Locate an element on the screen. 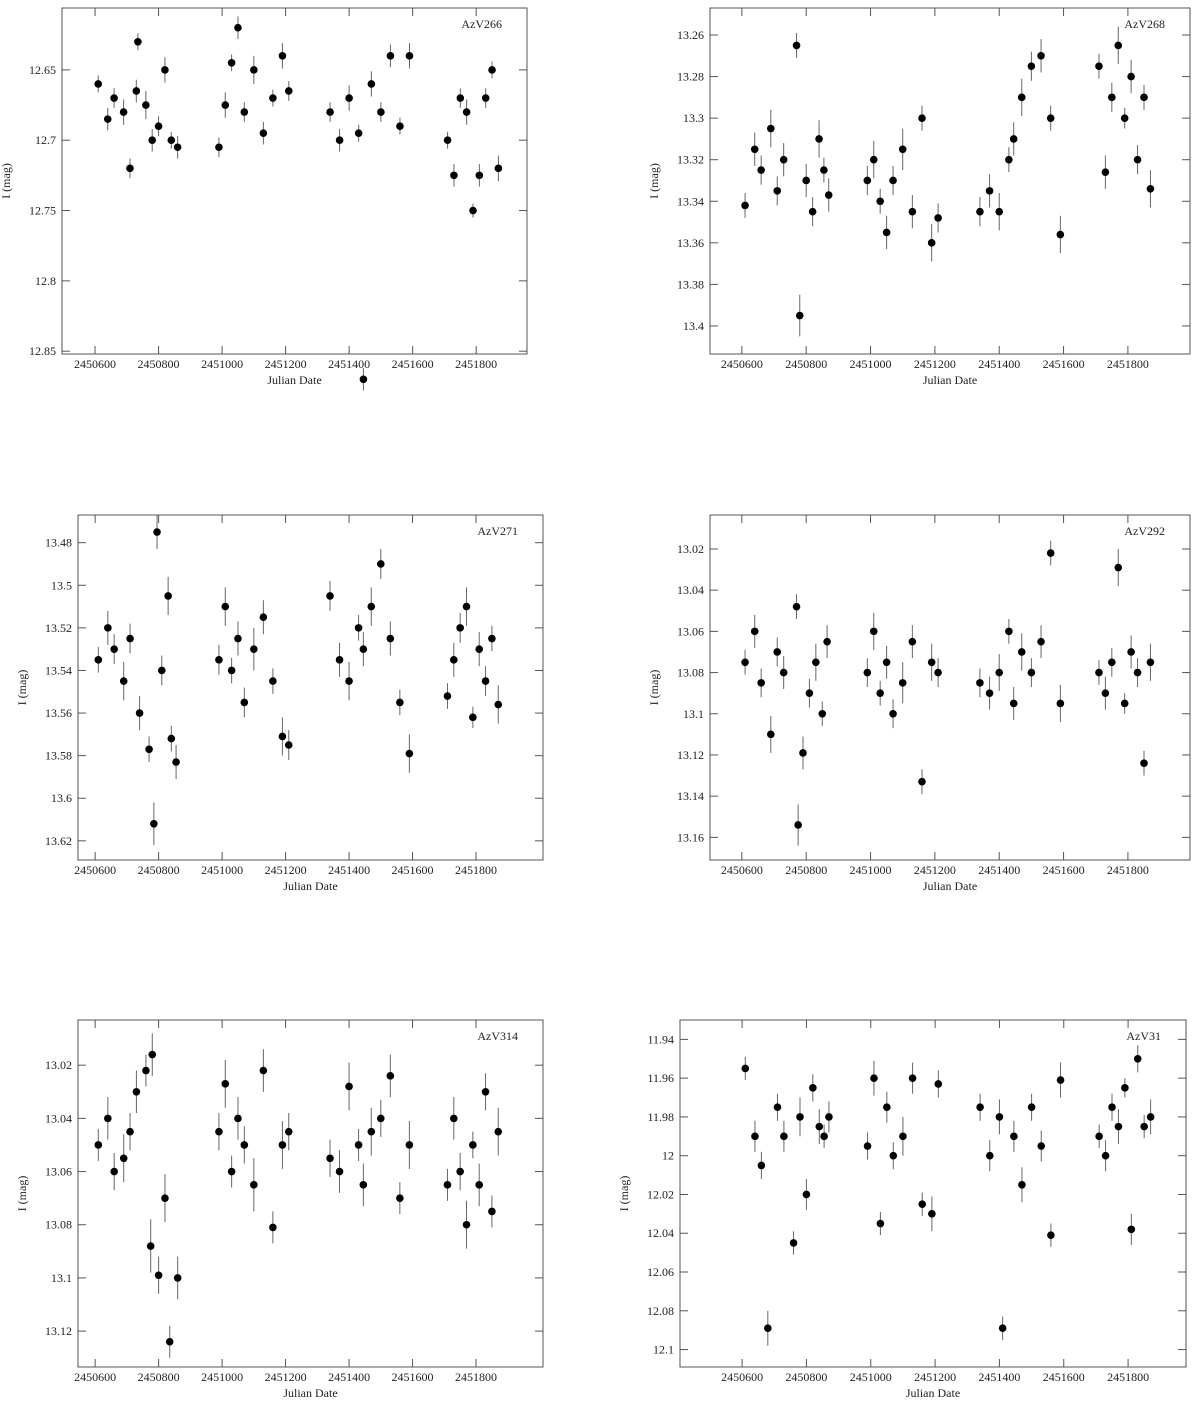 The width and height of the screenshot is (1200, 1411). x-tick-label: 2451400 is located at coordinates (999, 1377).